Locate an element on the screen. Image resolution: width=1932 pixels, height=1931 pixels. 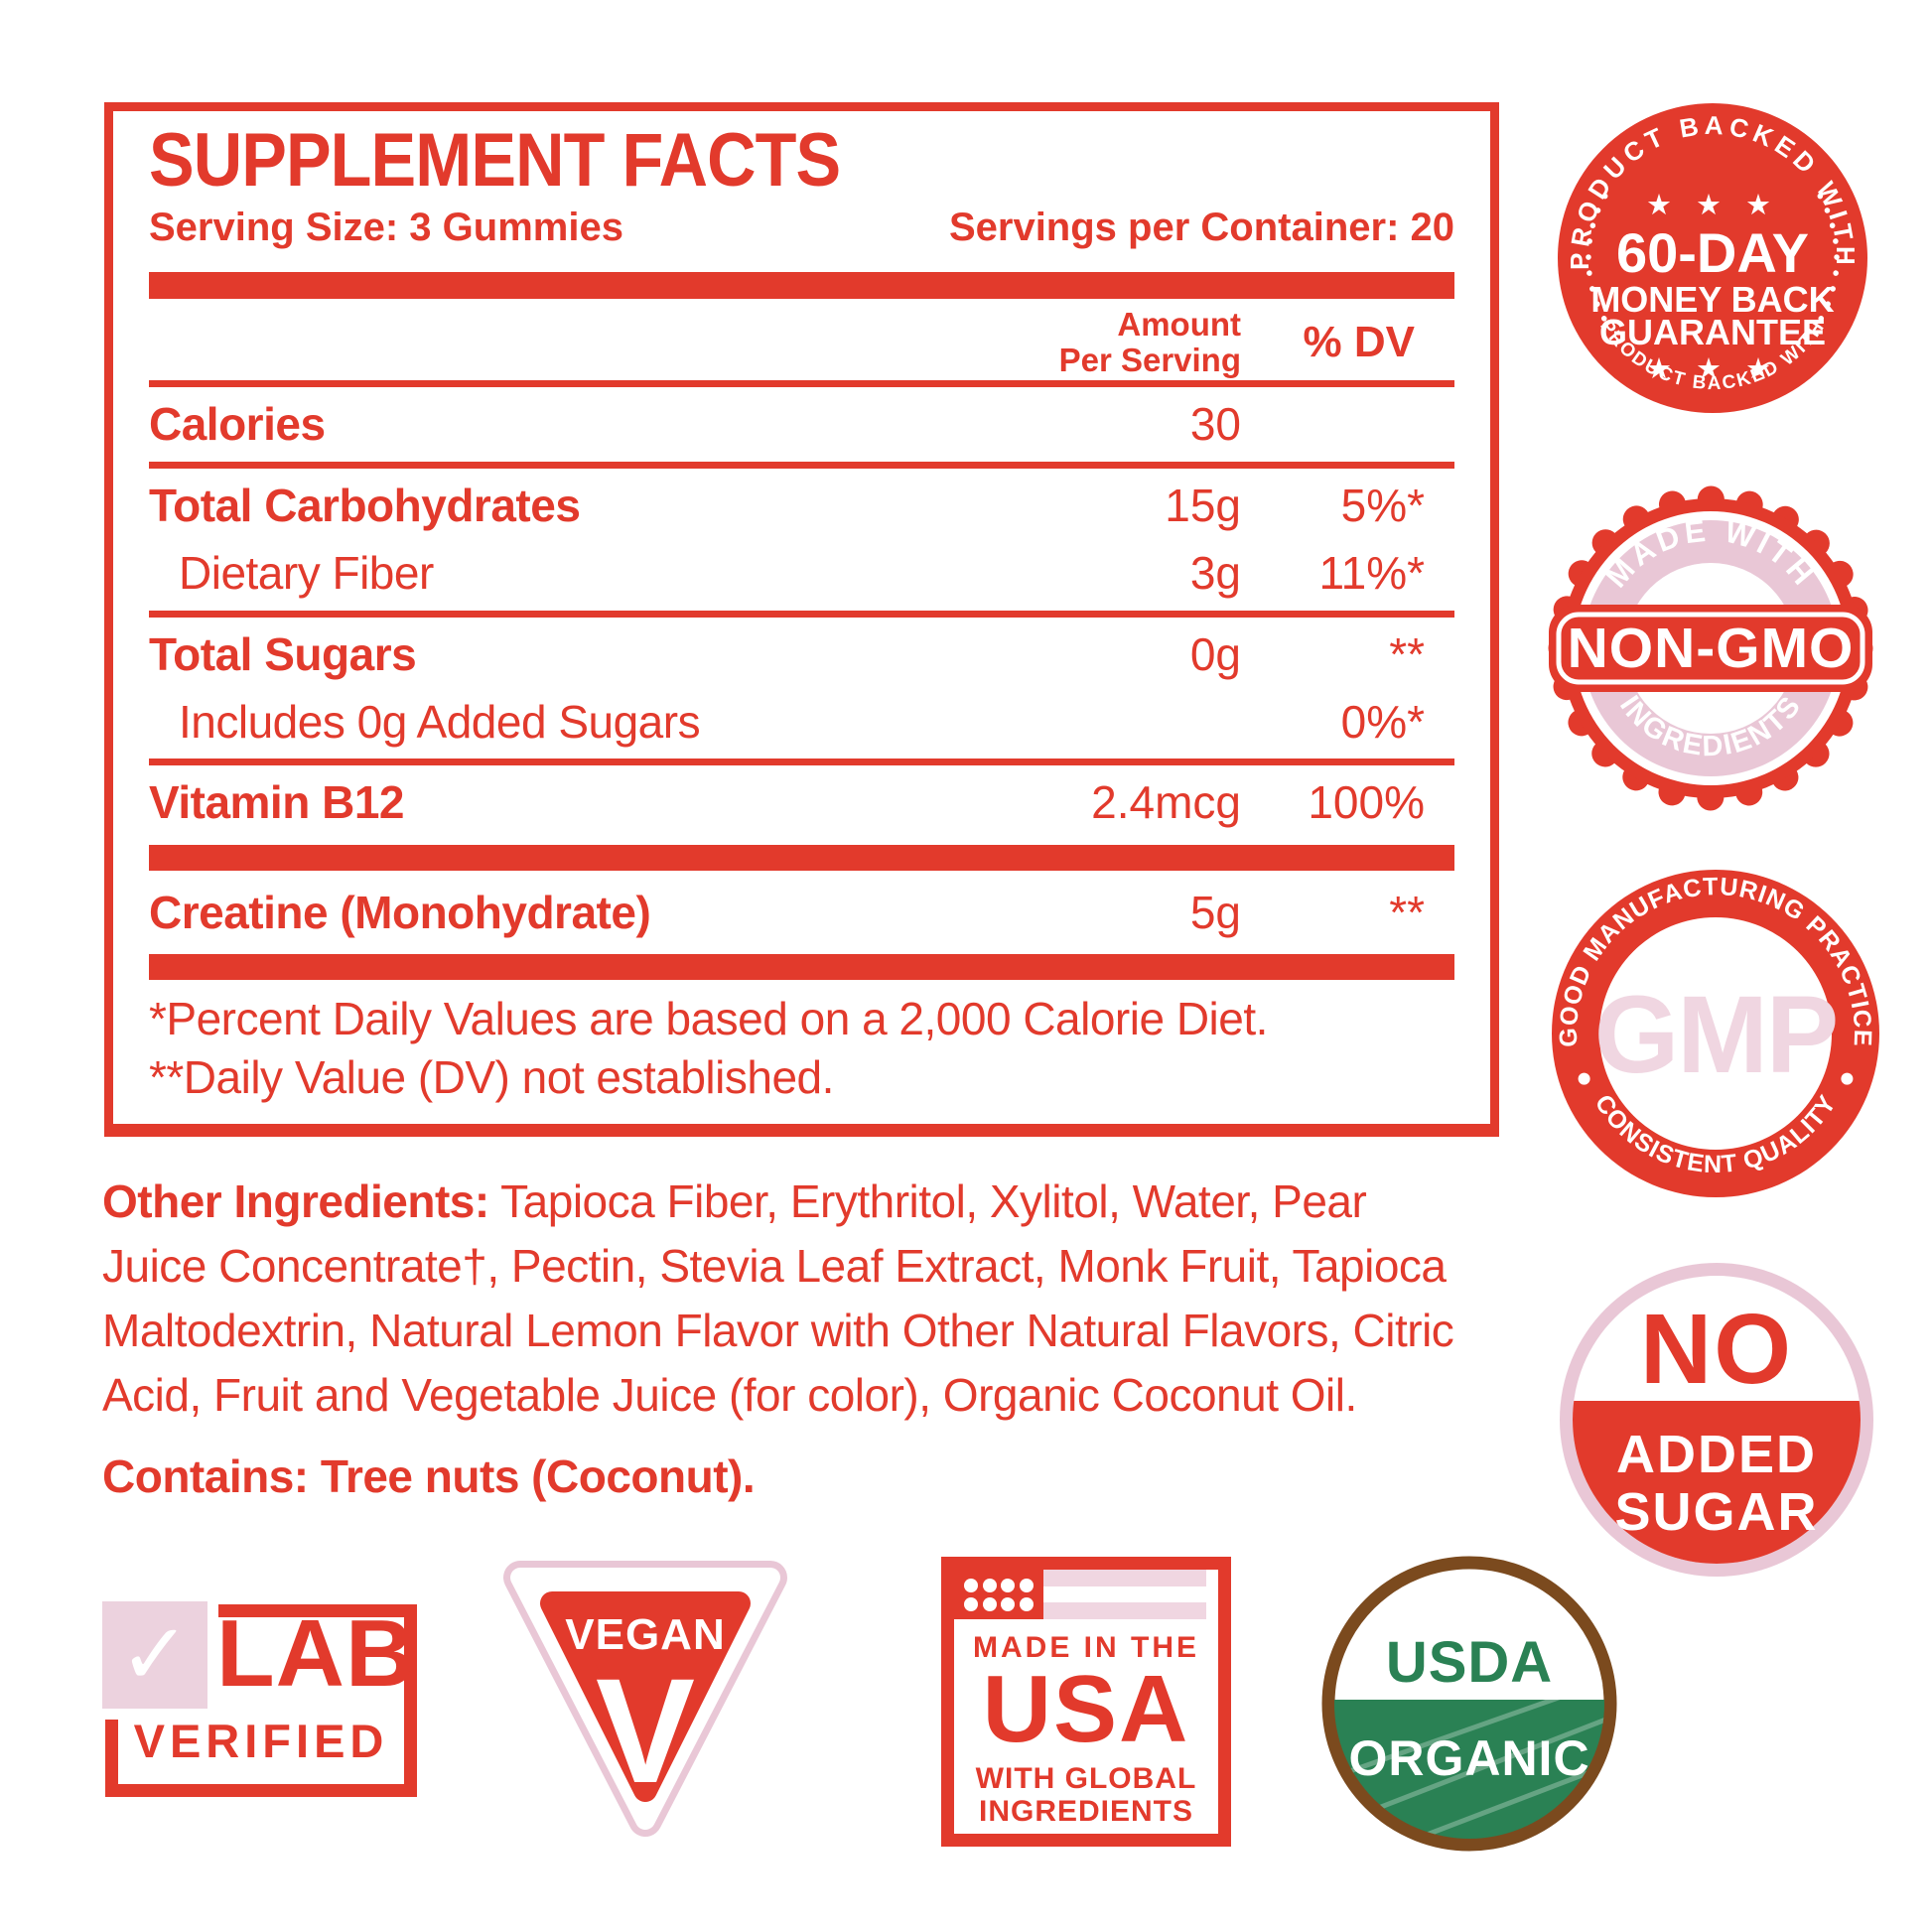
verified-word: VERIFIED is located at coordinates (261, 1741).